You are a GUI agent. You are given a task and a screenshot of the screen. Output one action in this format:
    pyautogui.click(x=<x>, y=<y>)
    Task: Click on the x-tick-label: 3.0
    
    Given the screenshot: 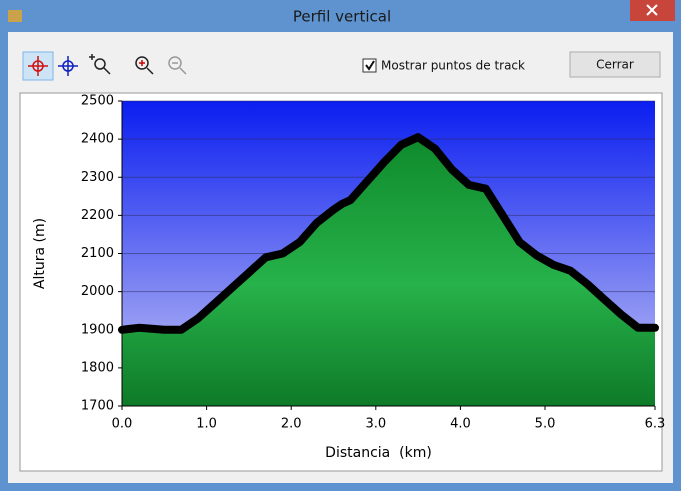 What is the action you would take?
    pyautogui.click(x=375, y=424)
    